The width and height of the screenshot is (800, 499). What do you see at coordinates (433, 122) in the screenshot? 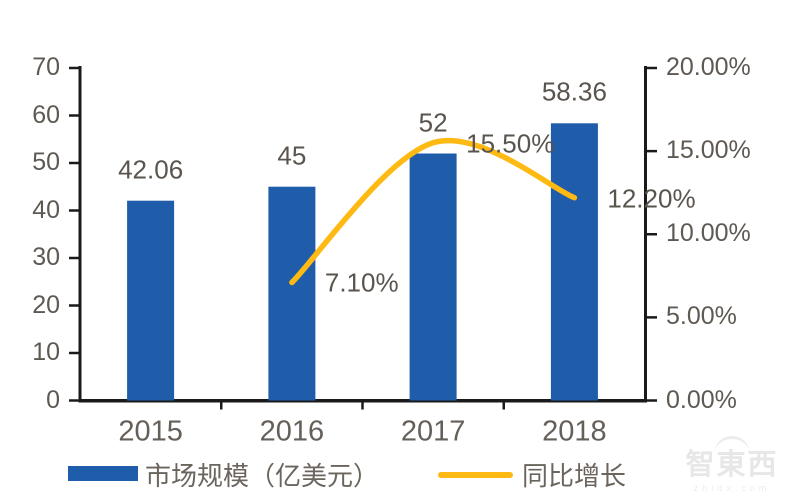
I see `bar-value-label: 52` at bounding box center [433, 122].